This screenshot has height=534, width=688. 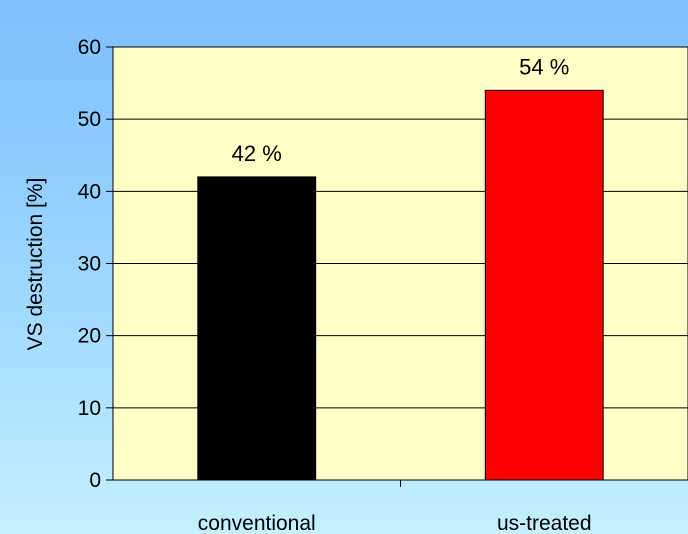 I want to click on data-labels: 42 % 54 %, so click(x=401, y=110).